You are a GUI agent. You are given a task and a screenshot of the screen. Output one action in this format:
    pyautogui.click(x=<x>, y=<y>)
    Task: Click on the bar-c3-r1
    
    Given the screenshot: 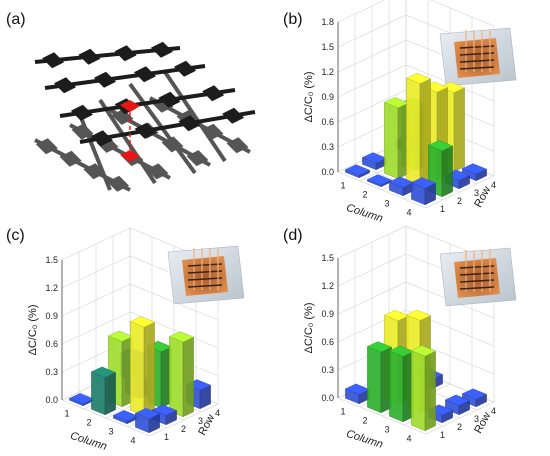 What is the action you would take?
    pyautogui.click(x=401, y=384)
    